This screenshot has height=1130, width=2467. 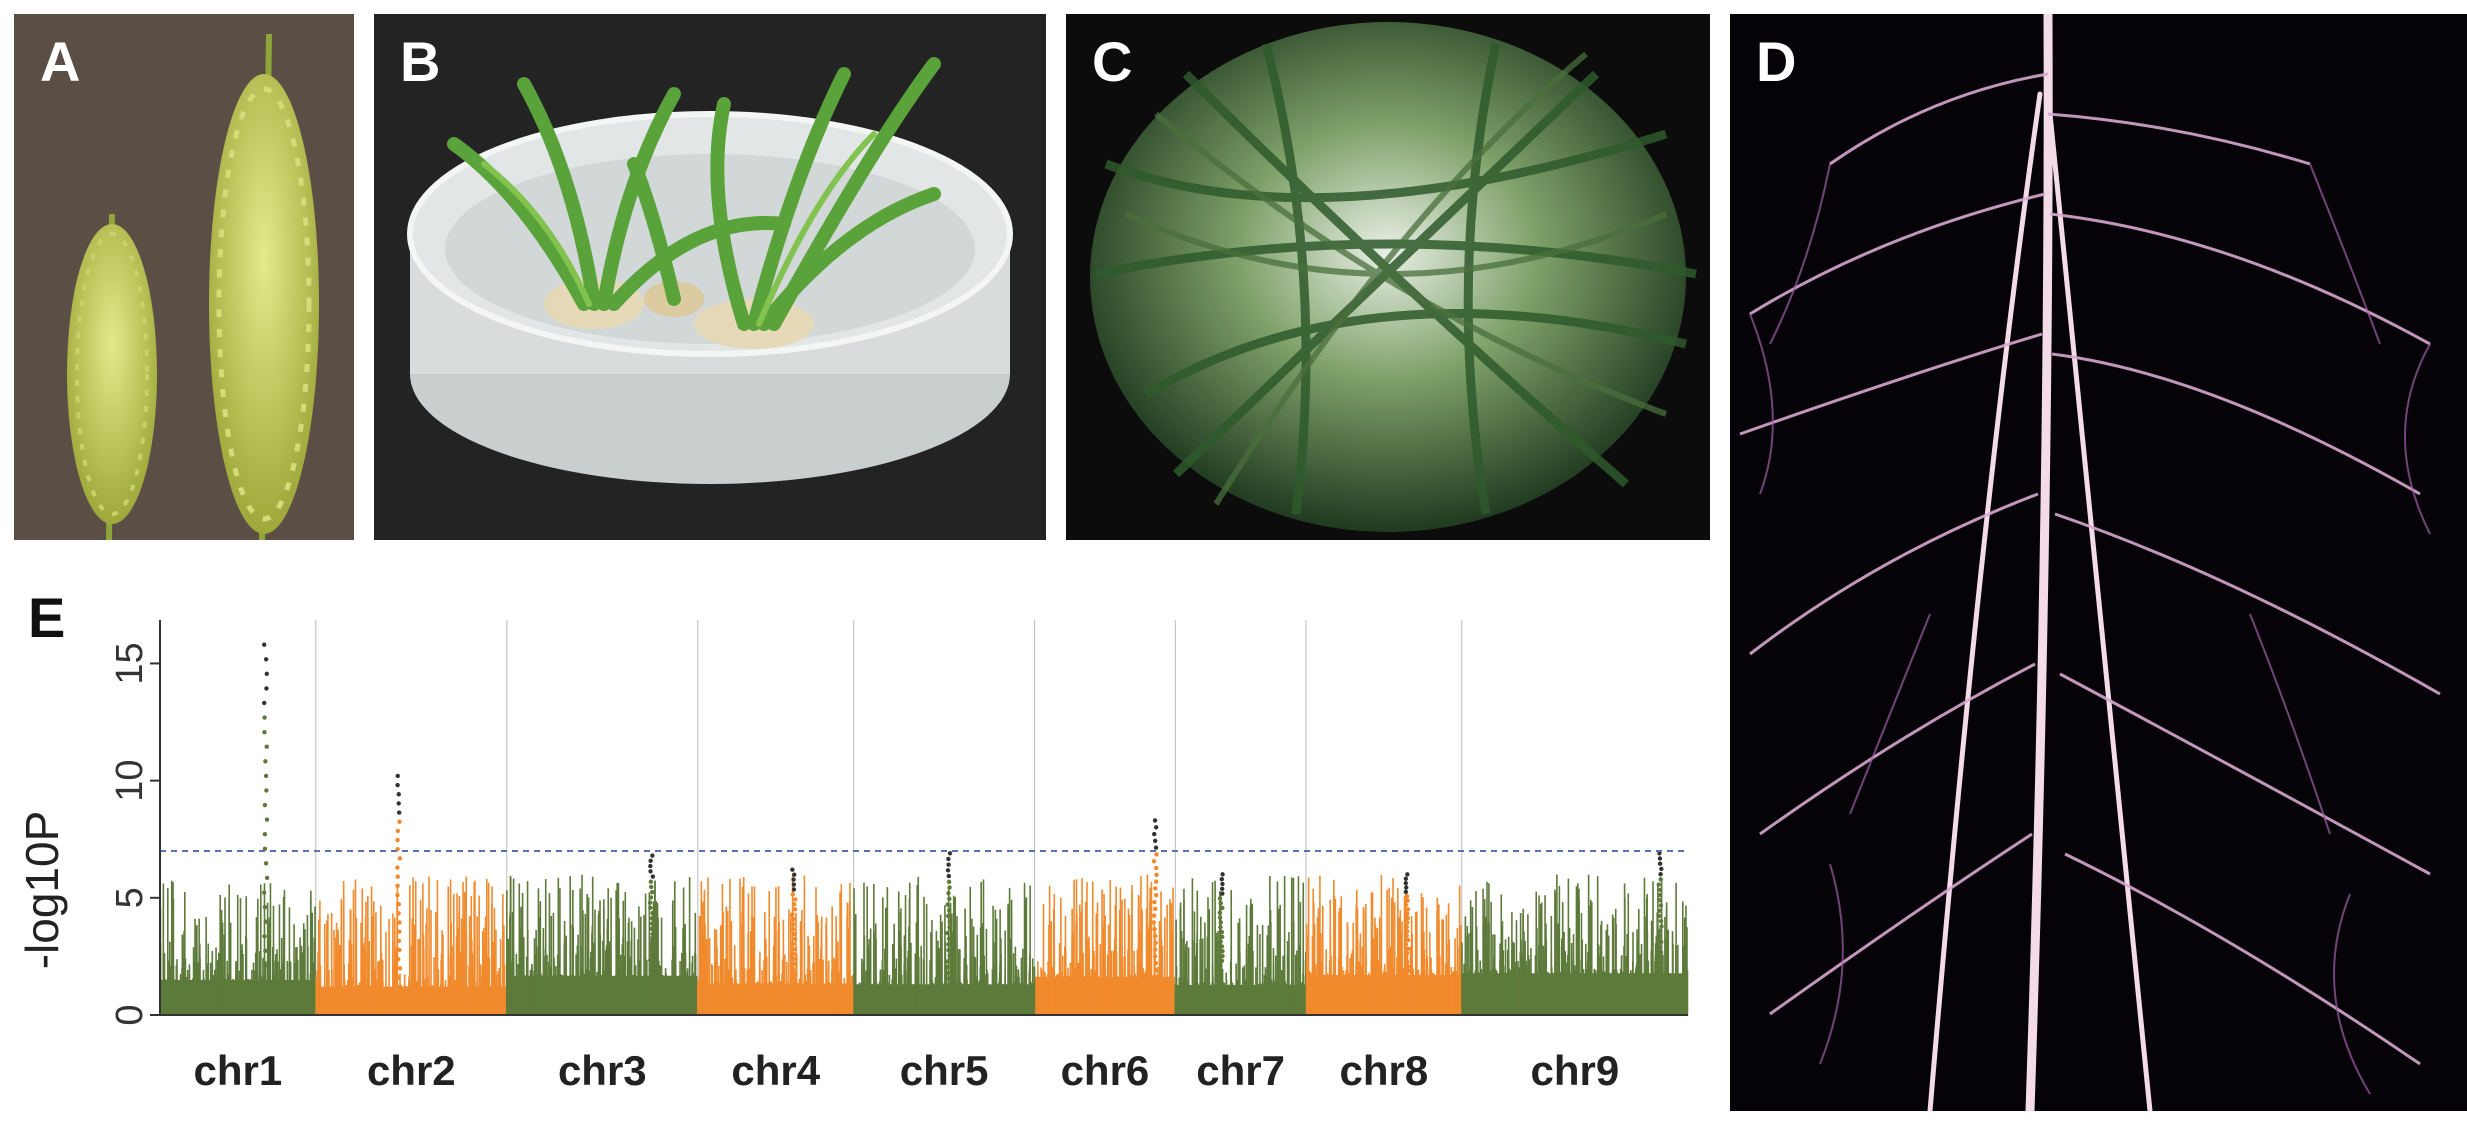 I want to click on canopy-image, so click(x=1388, y=277).